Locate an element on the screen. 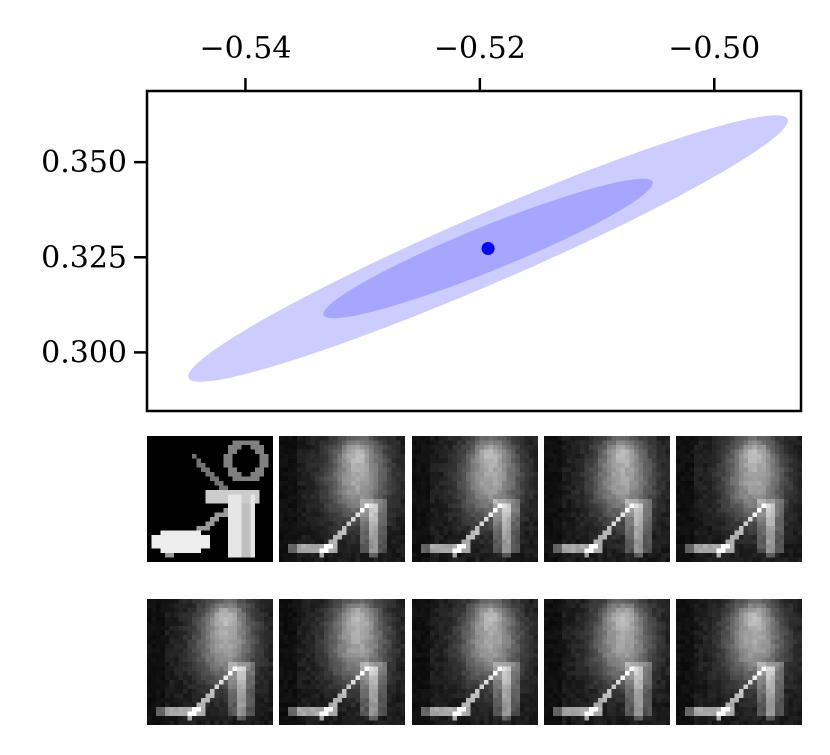 This screenshot has width=830, height=755. point-layer is located at coordinates (488, 249).